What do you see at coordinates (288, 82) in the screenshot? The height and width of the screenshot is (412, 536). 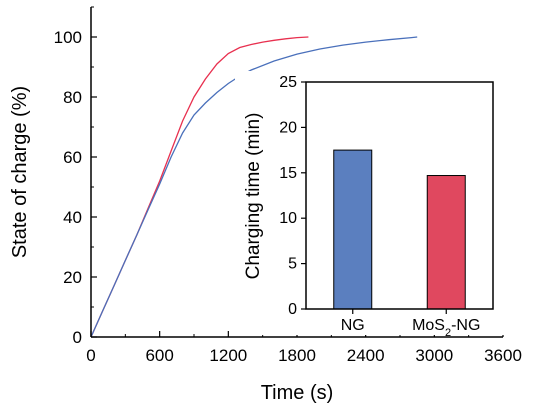 I see `inset-y-tick-label: 25` at bounding box center [288, 82].